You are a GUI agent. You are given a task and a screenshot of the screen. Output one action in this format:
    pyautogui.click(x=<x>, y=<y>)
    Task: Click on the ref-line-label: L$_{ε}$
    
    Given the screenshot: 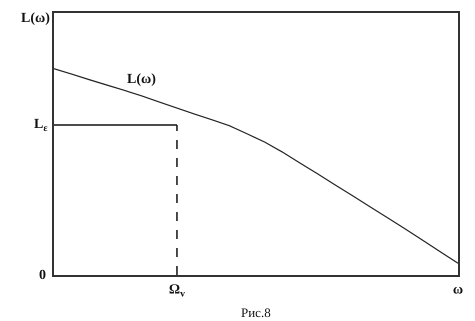 What is the action you would take?
    pyautogui.click(x=41, y=125)
    